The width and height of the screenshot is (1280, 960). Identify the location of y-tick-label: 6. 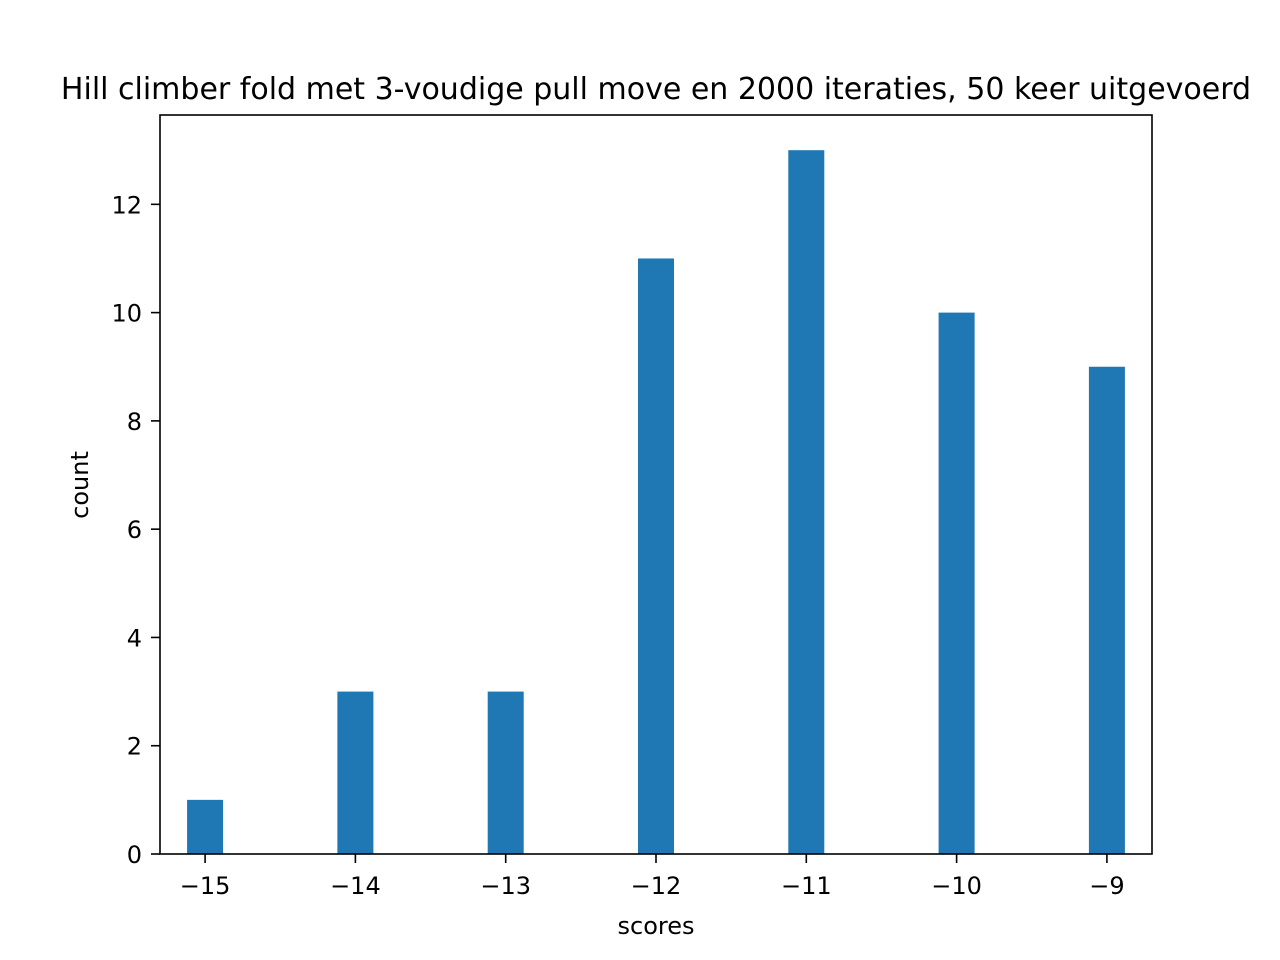
(134, 530).